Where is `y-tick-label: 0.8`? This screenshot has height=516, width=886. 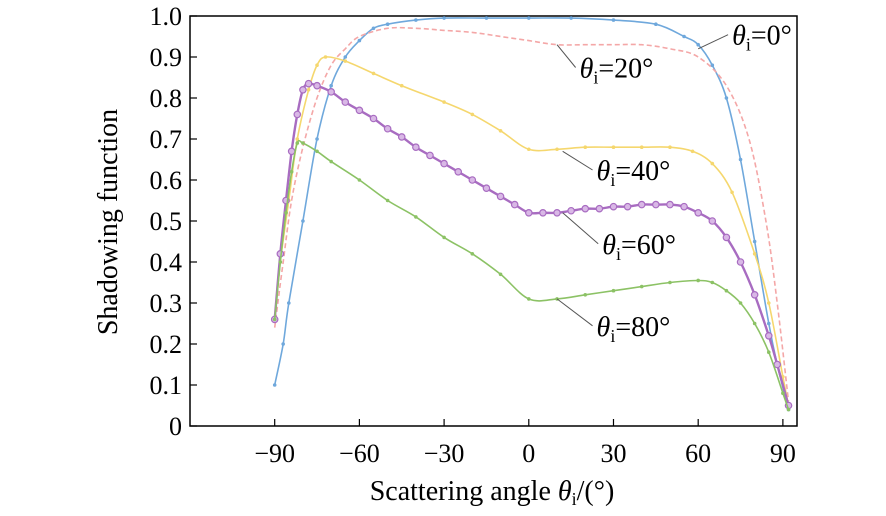 y-tick-label: 0.8 is located at coordinates (166, 98).